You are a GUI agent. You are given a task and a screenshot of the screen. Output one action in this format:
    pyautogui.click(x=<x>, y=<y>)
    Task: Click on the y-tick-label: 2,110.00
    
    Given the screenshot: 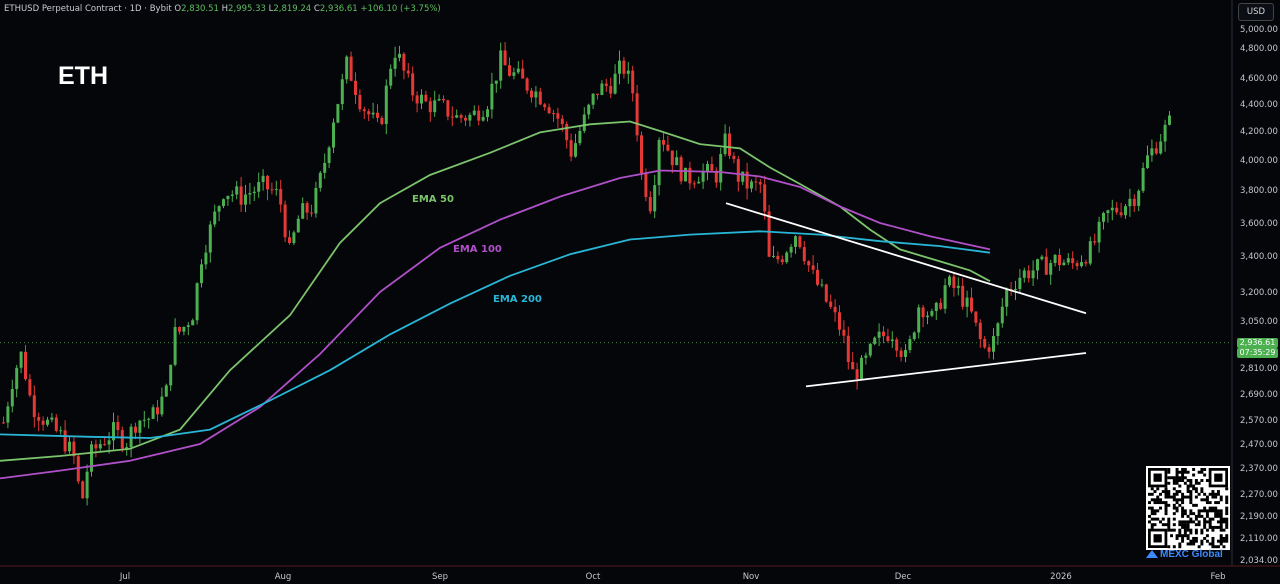 What is the action you would take?
    pyautogui.click(x=1259, y=539)
    